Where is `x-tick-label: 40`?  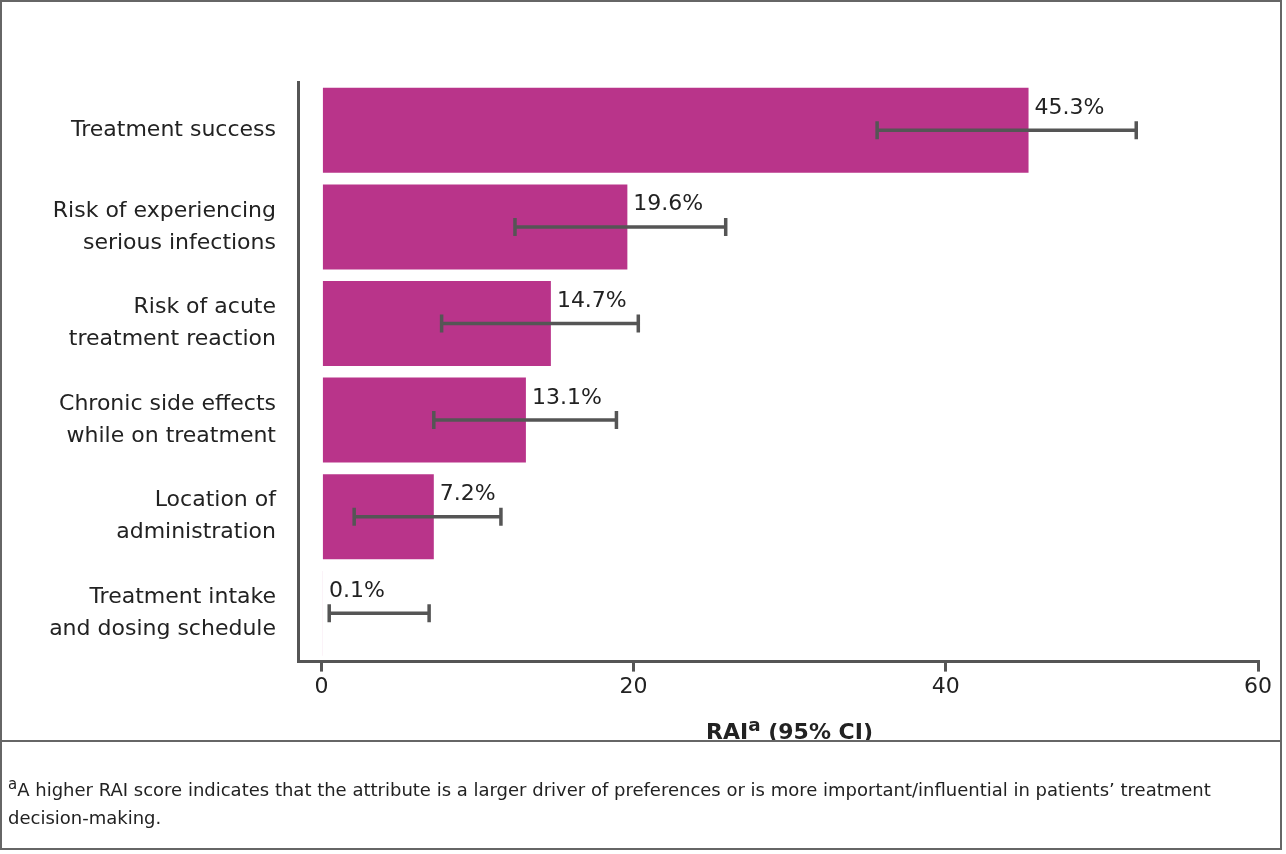
x-tick-label: 40 is located at coordinates (945, 685).